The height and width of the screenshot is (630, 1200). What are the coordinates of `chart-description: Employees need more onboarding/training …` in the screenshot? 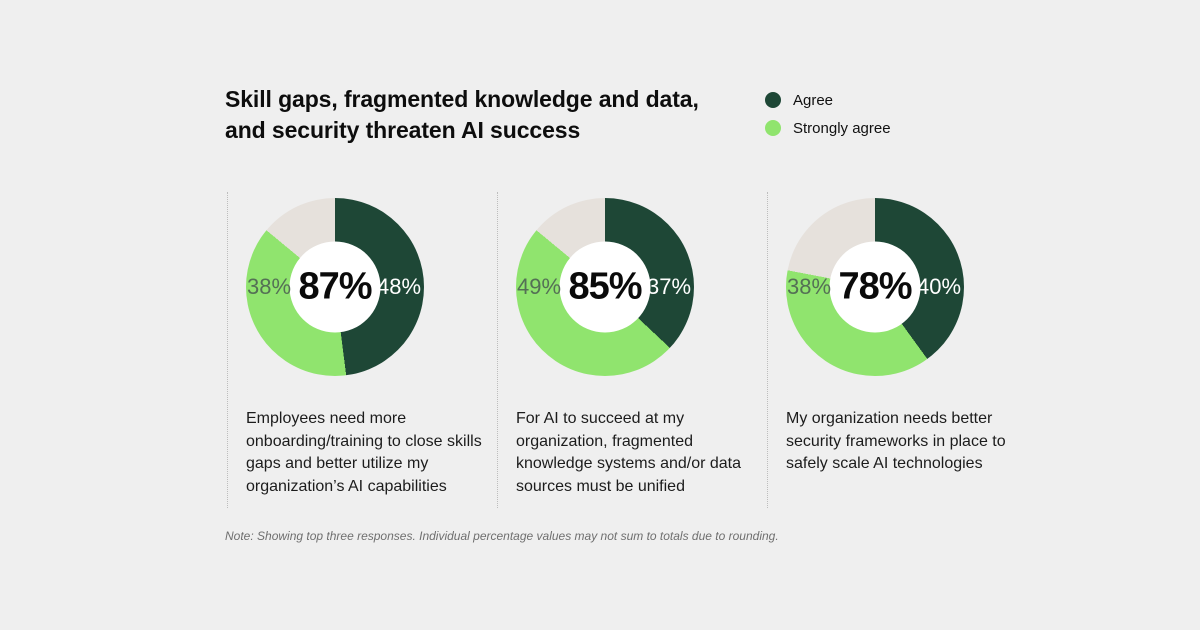 It's located at (364, 452).